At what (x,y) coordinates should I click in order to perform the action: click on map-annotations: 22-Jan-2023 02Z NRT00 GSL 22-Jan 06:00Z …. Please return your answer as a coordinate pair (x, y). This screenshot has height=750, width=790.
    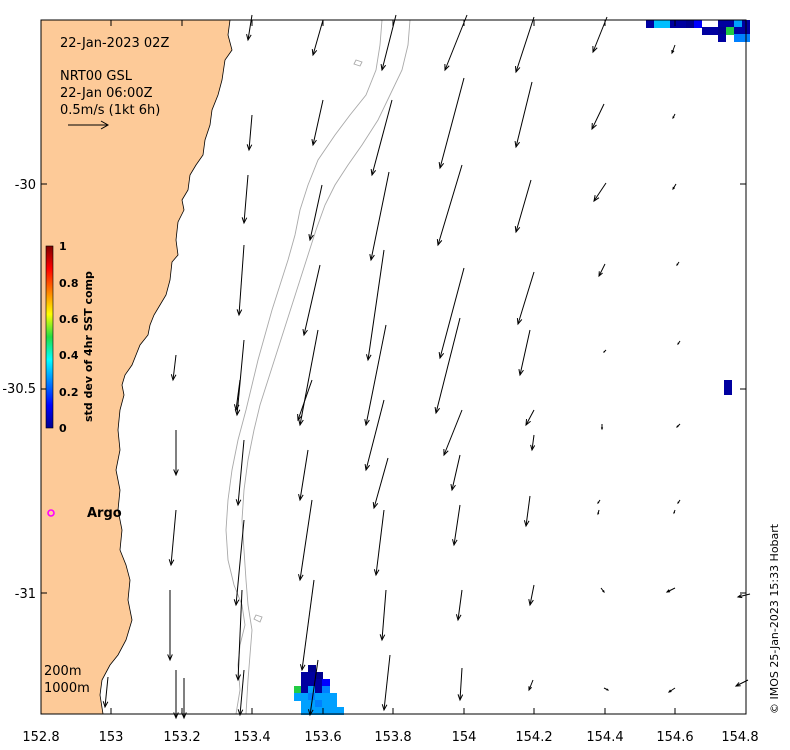
    Looking at the image, I should click on (114, 77).